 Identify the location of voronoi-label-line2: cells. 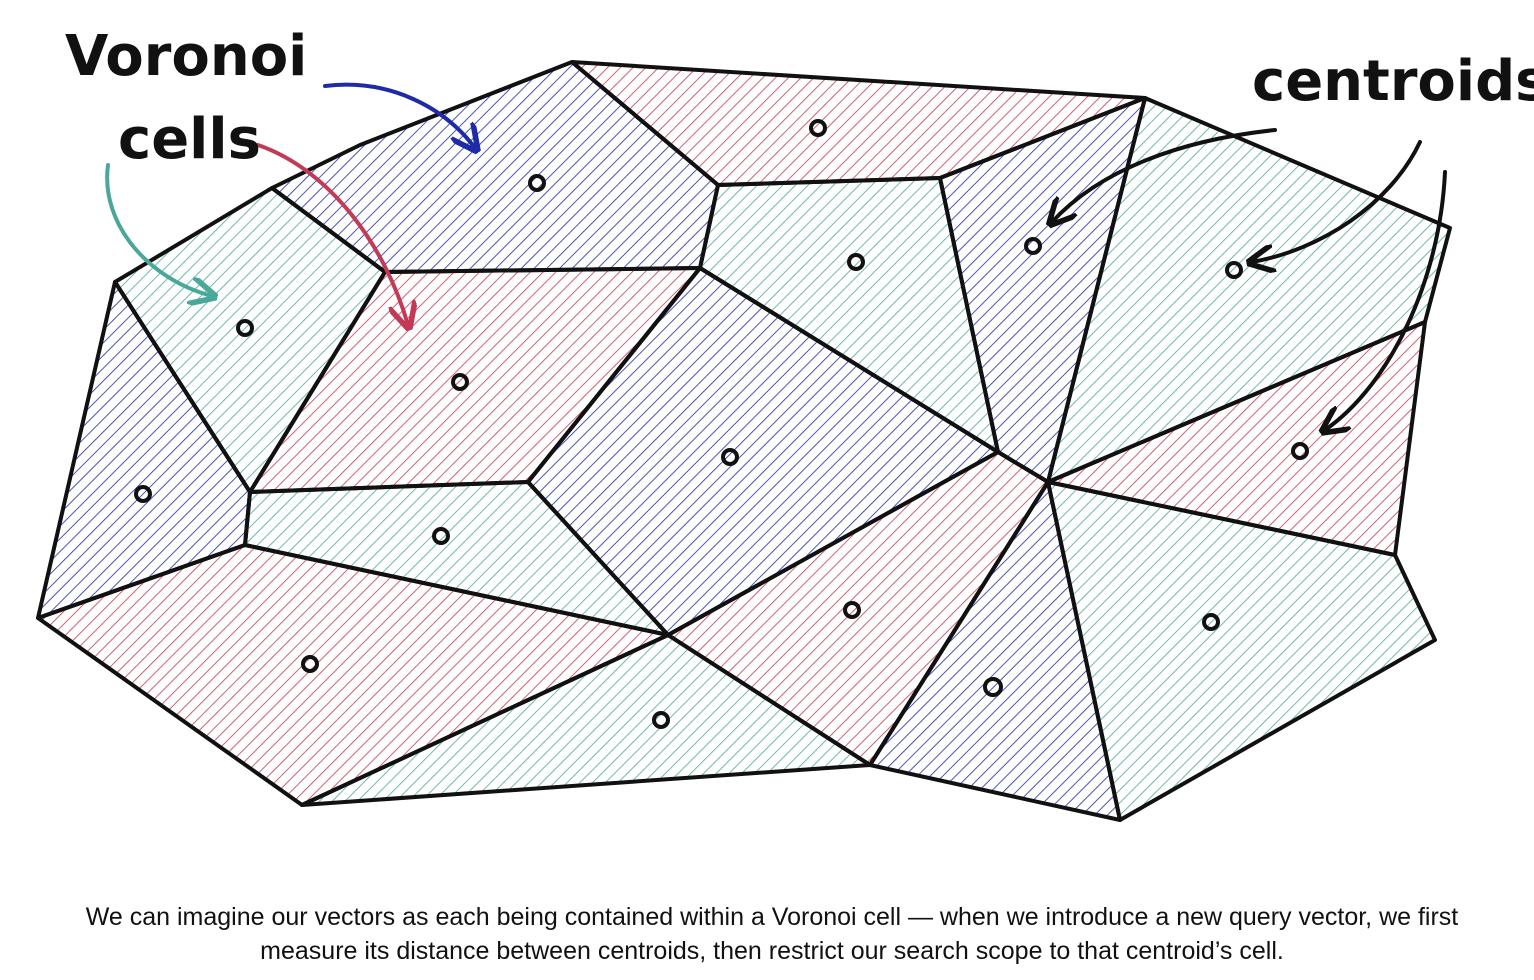
(189, 139).